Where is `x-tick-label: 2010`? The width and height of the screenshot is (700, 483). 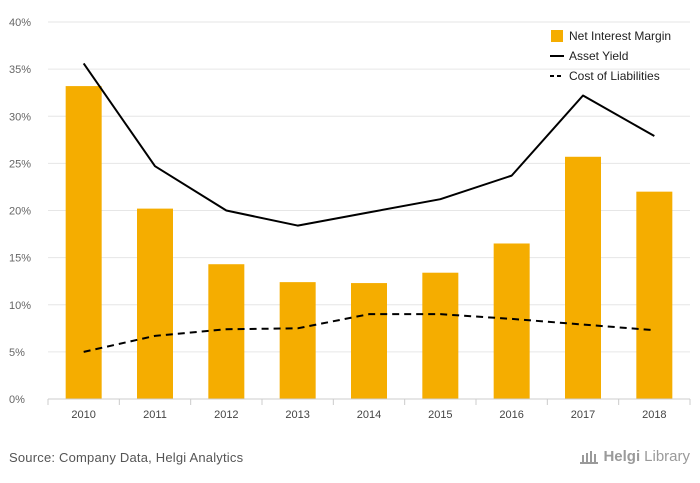
x-tick-label: 2010 is located at coordinates (83, 415).